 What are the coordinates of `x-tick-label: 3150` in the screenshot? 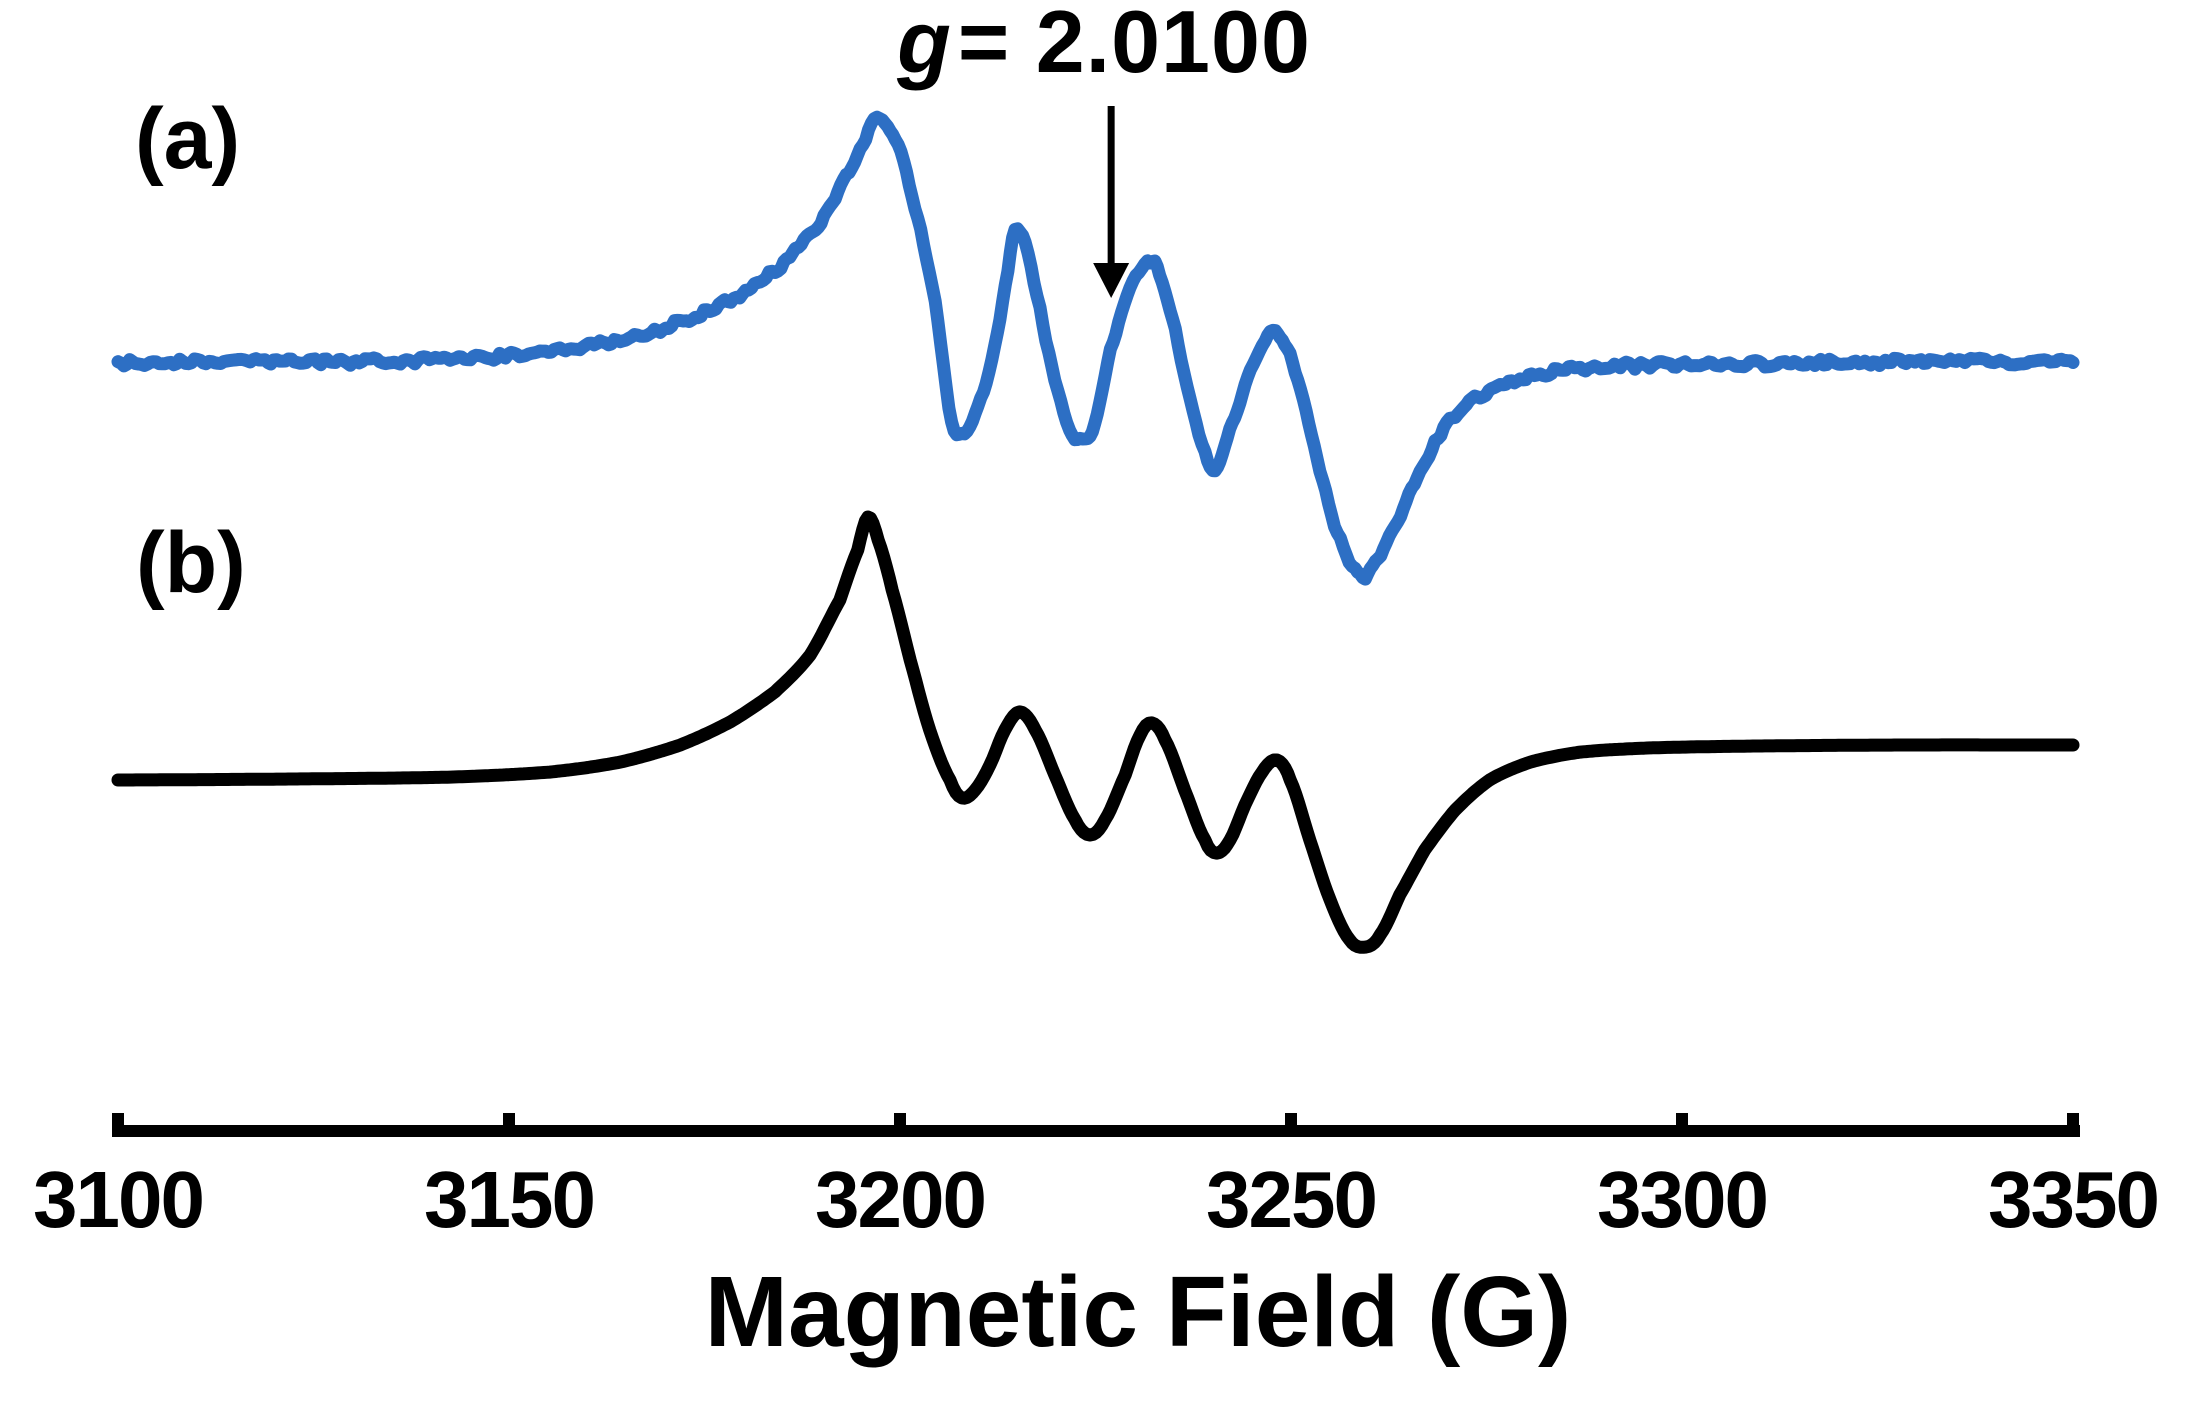 It's located at (510, 1199).